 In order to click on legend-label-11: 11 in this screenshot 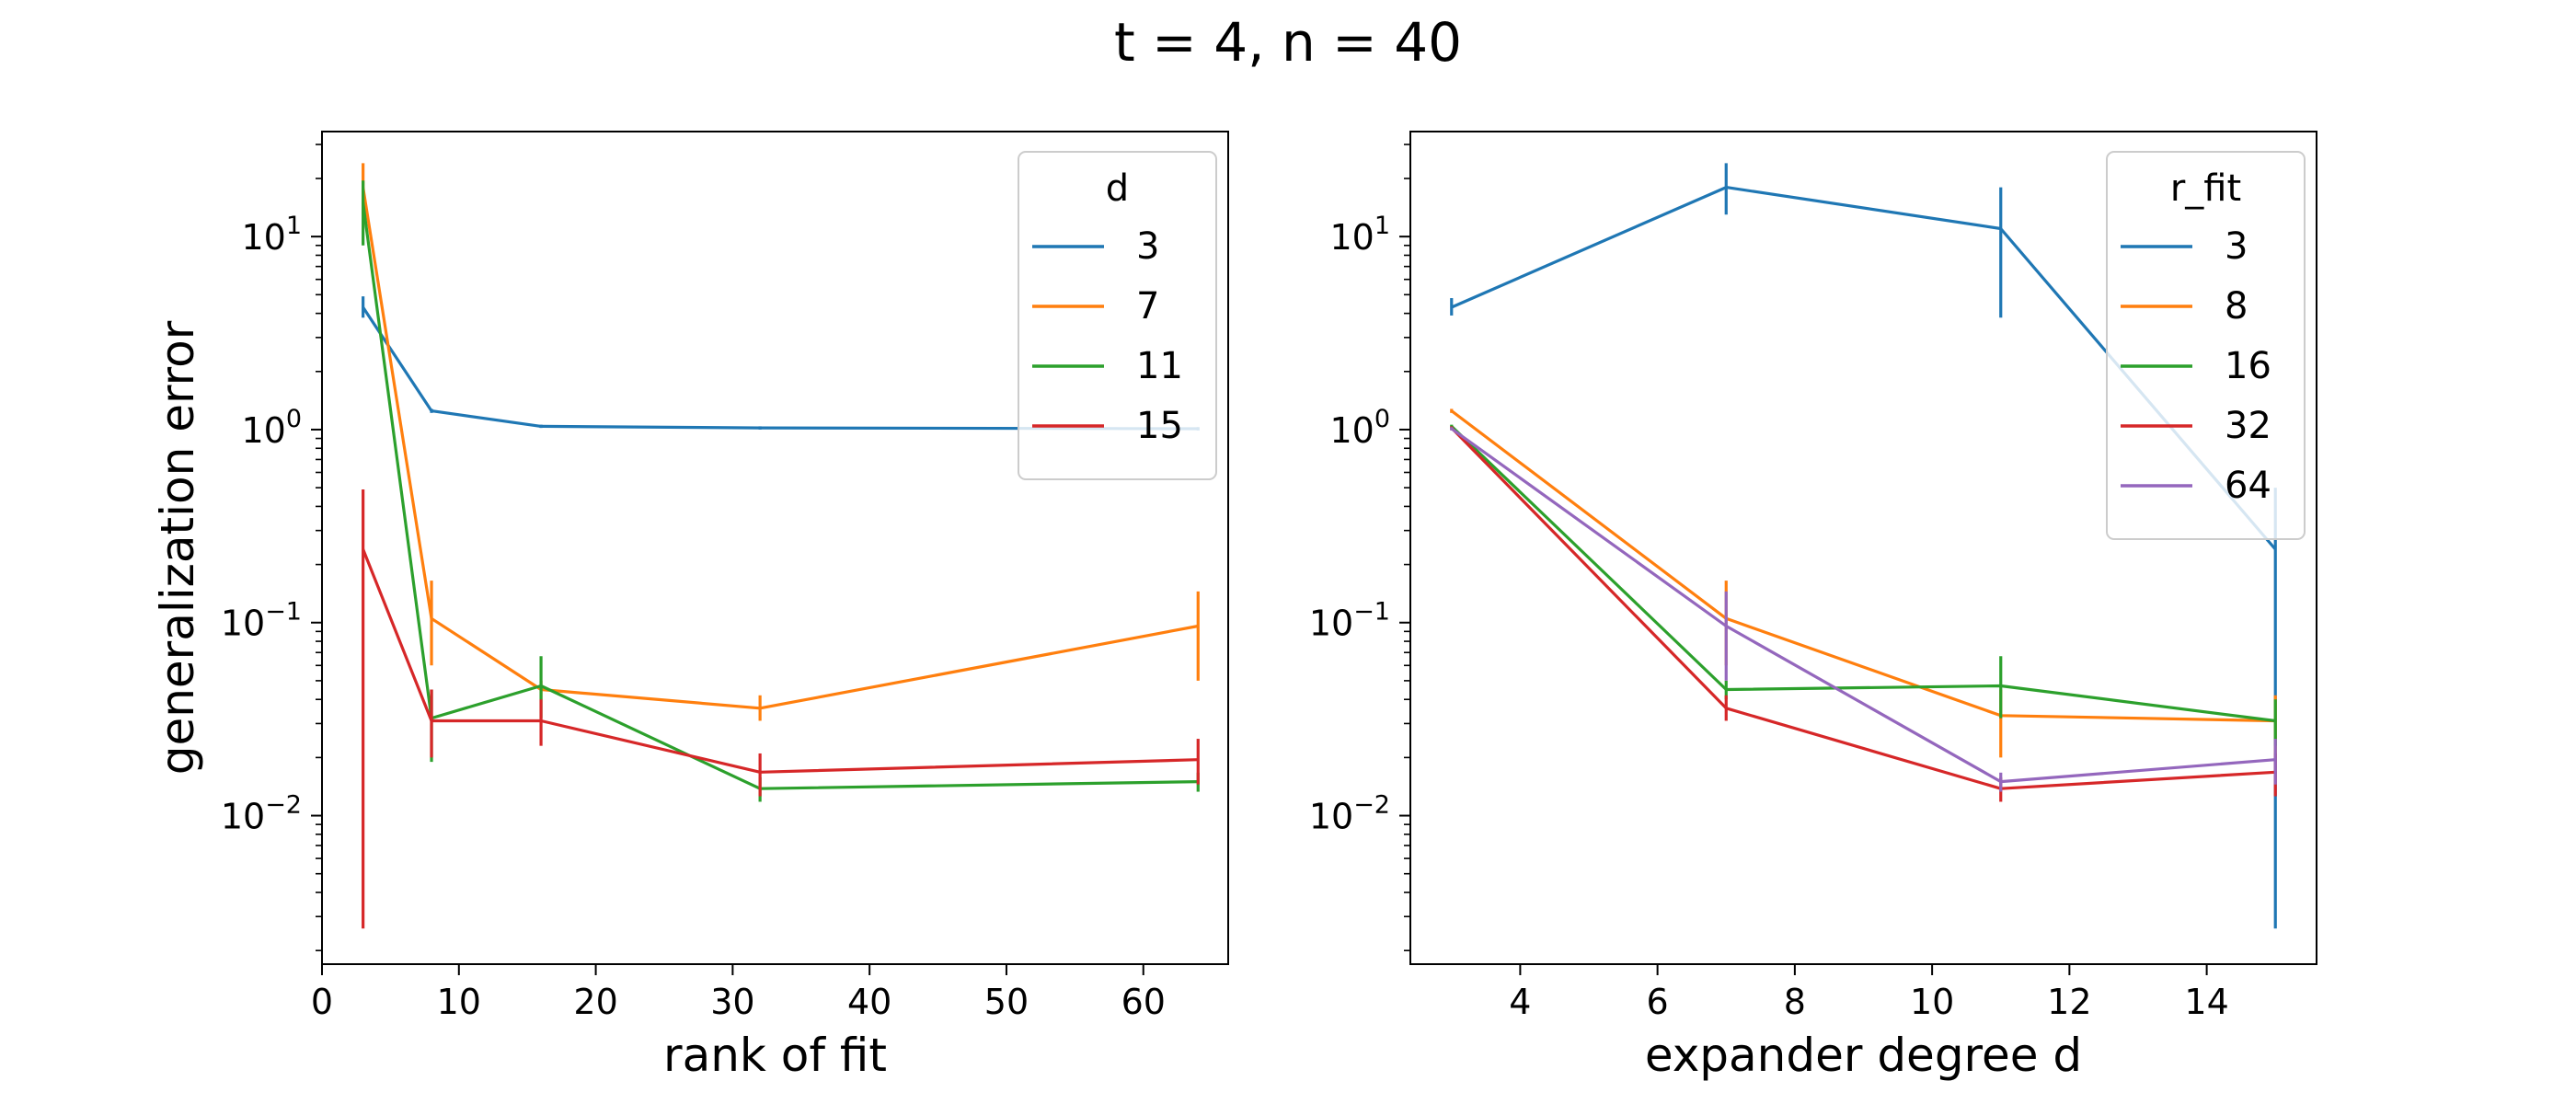, I will do `click(1159, 366)`.